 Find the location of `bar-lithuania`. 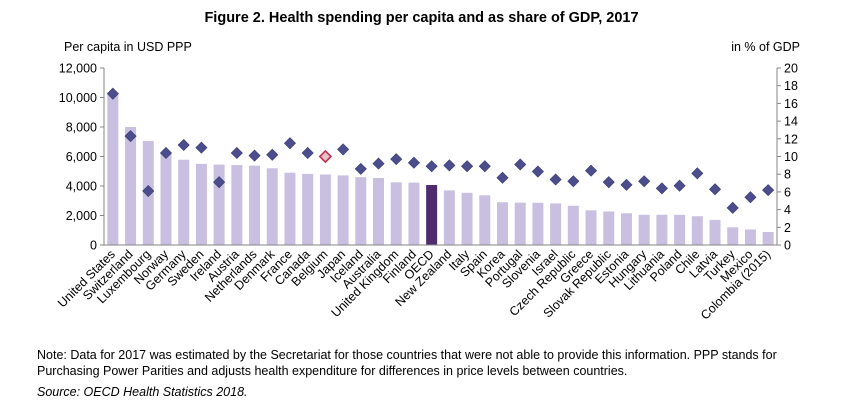

bar-lithuania is located at coordinates (662, 229).